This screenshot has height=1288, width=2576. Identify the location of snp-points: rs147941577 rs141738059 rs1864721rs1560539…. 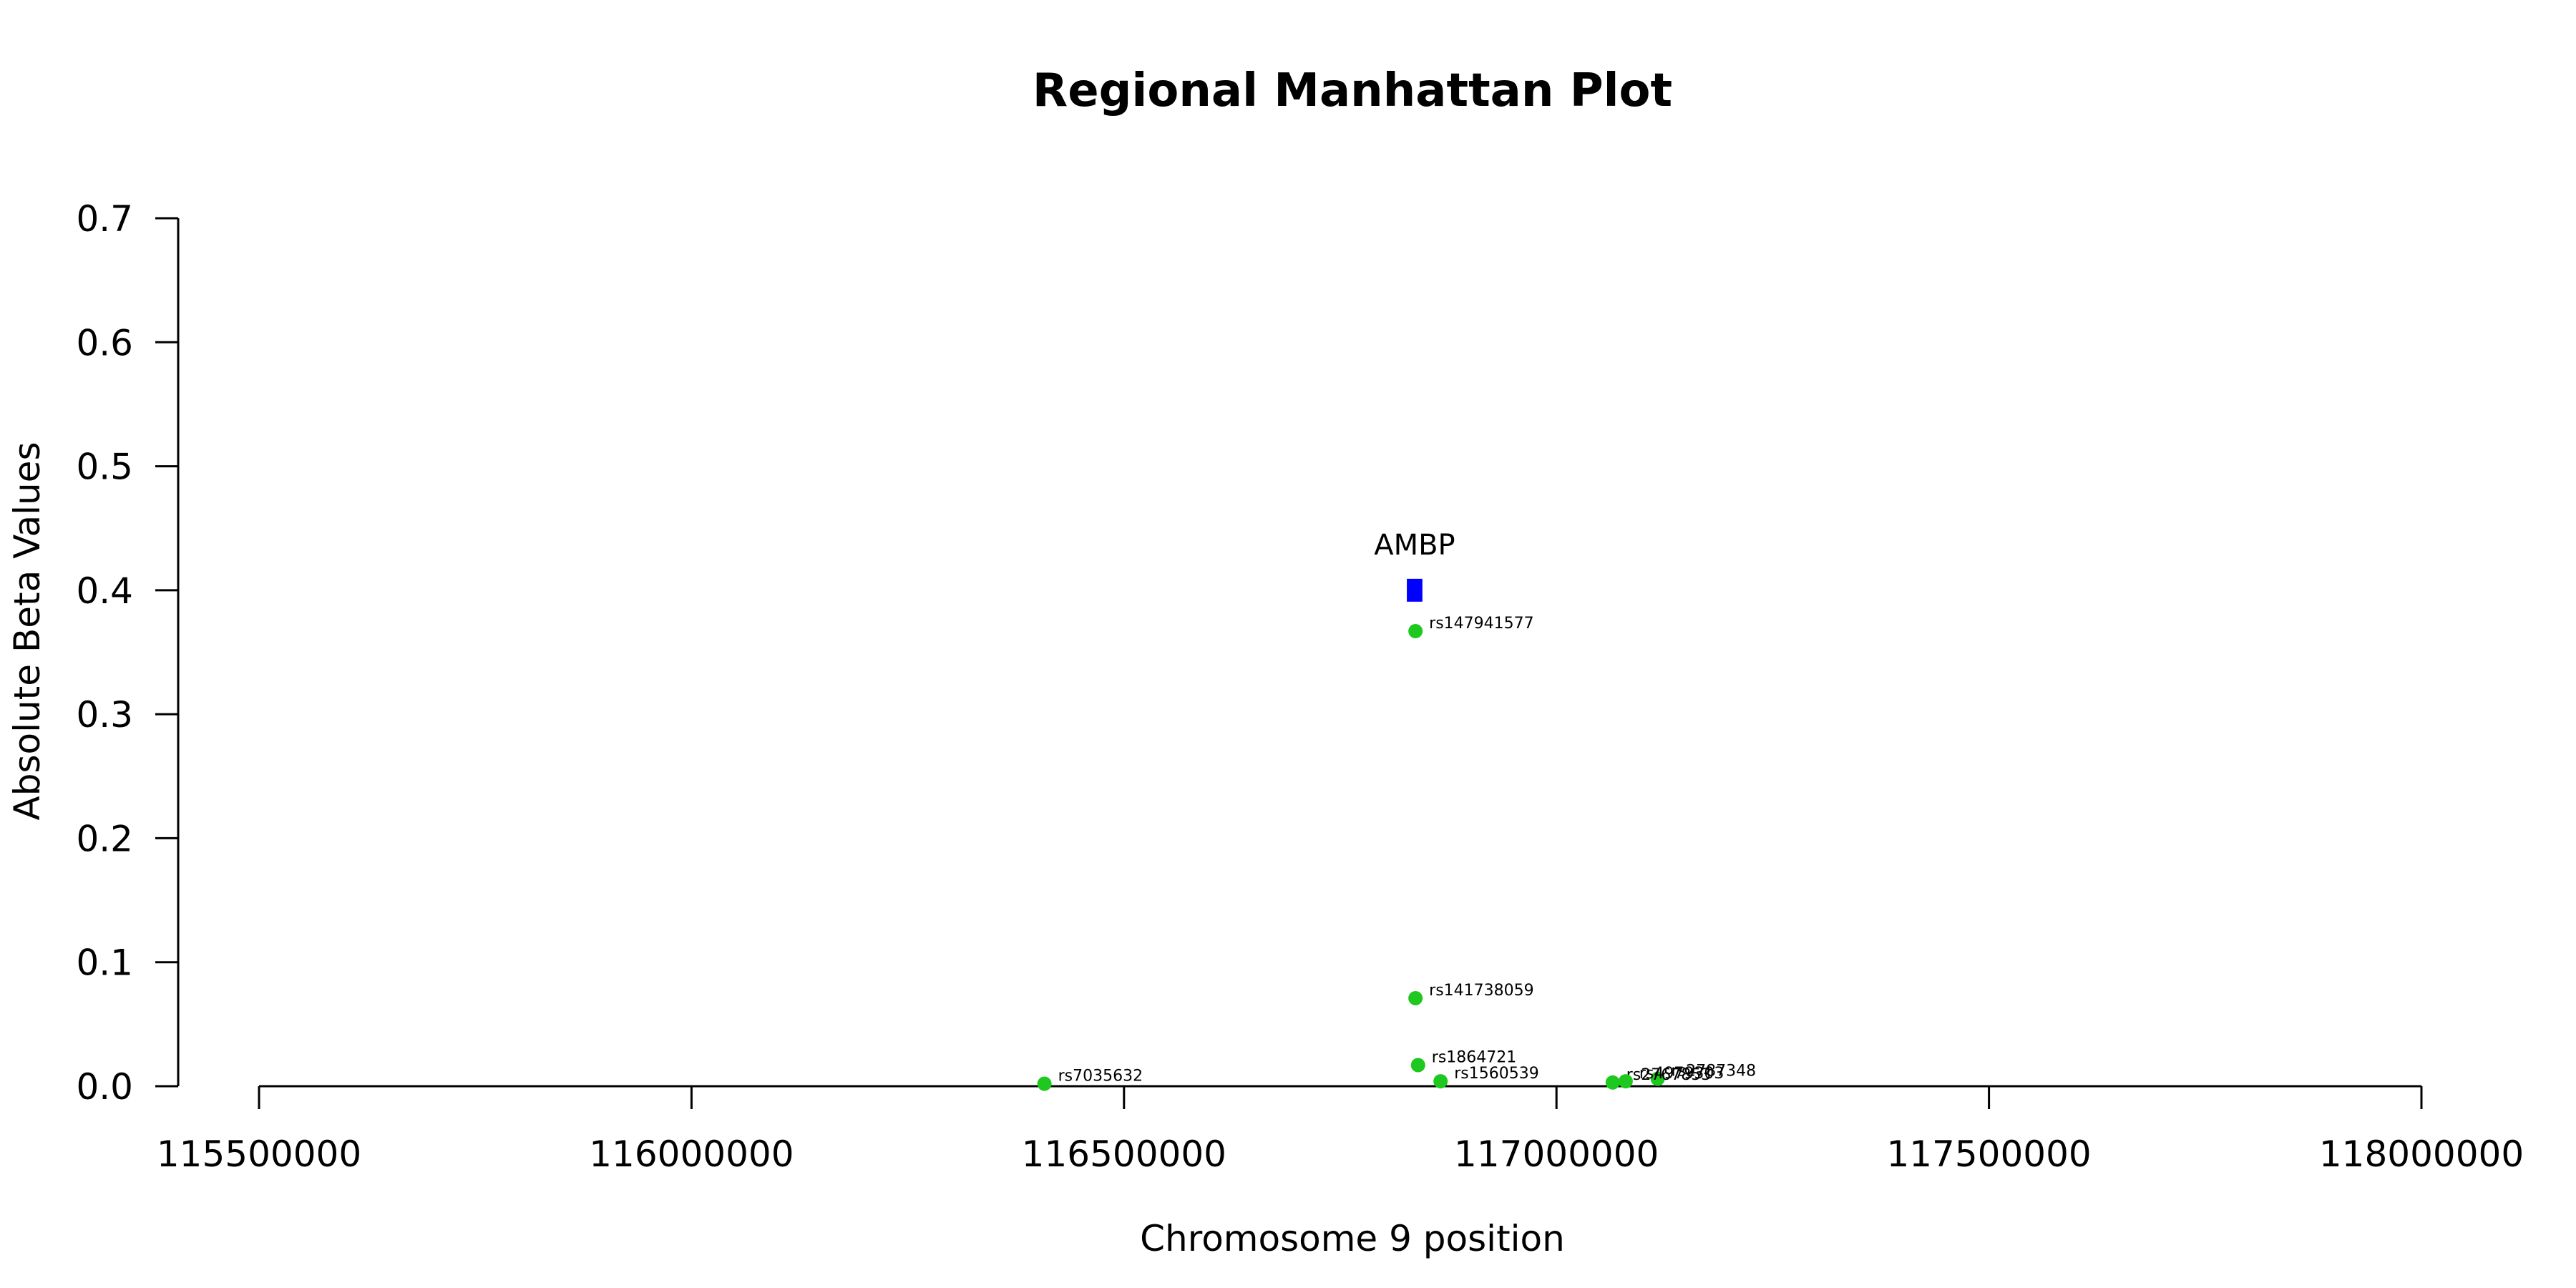
(1397, 853).